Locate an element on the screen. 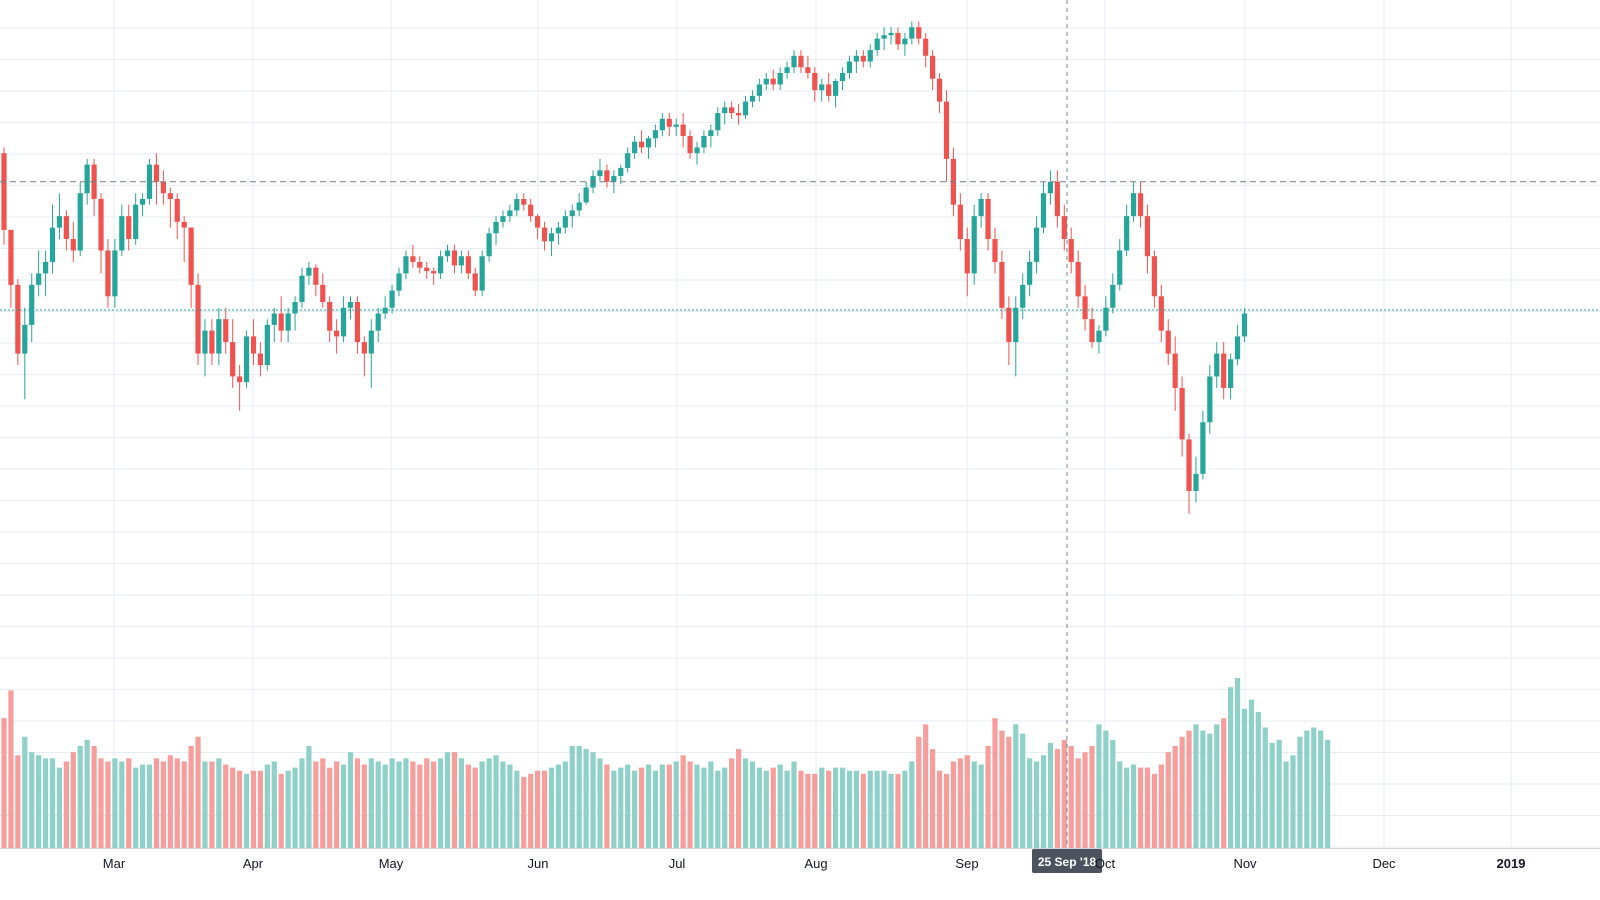 The width and height of the screenshot is (1600, 900). crosshair: 25 Sep '18 is located at coordinates (1067, 436).